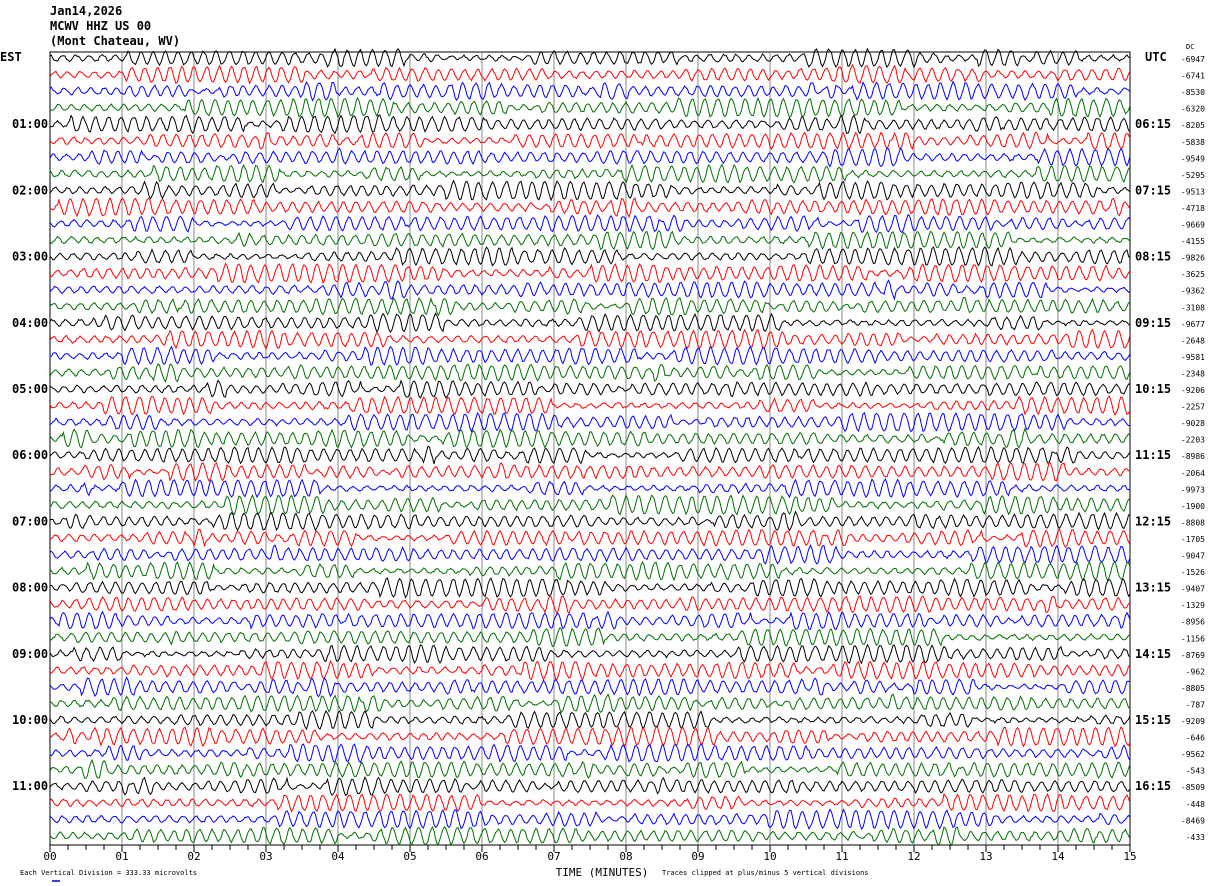  What do you see at coordinates (1195, 704) in the screenshot?
I see `dc-offset-label: -787` at bounding box center [1195, 704].